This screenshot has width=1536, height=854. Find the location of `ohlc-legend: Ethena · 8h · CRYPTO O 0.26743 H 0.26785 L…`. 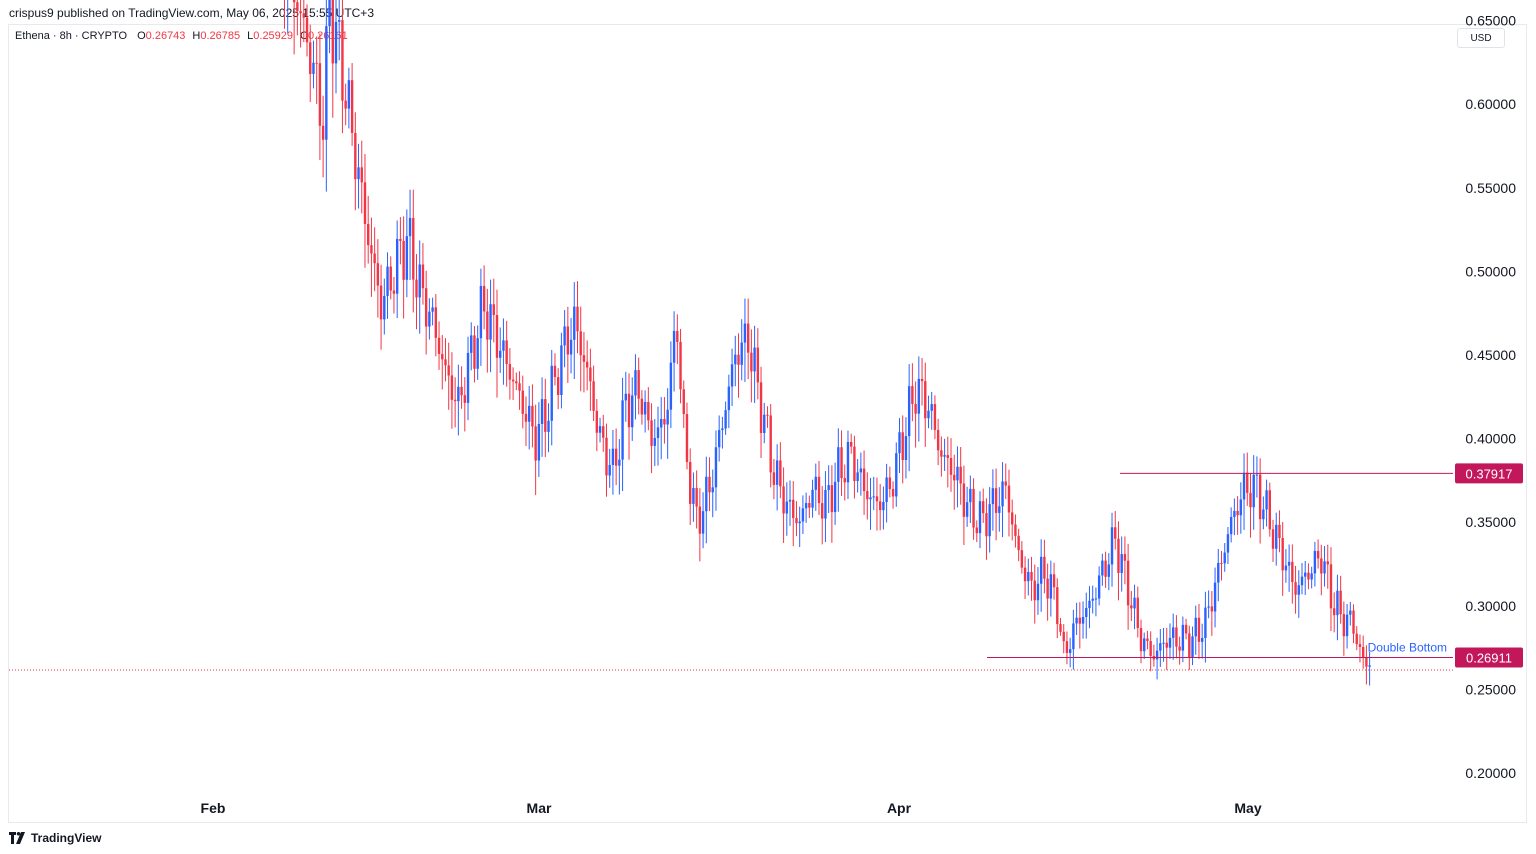

ohlc-legend: Ethena · 8h · CRYPTO O 0.26743 H 0.26785 L… is located at coordinates (185, 36).